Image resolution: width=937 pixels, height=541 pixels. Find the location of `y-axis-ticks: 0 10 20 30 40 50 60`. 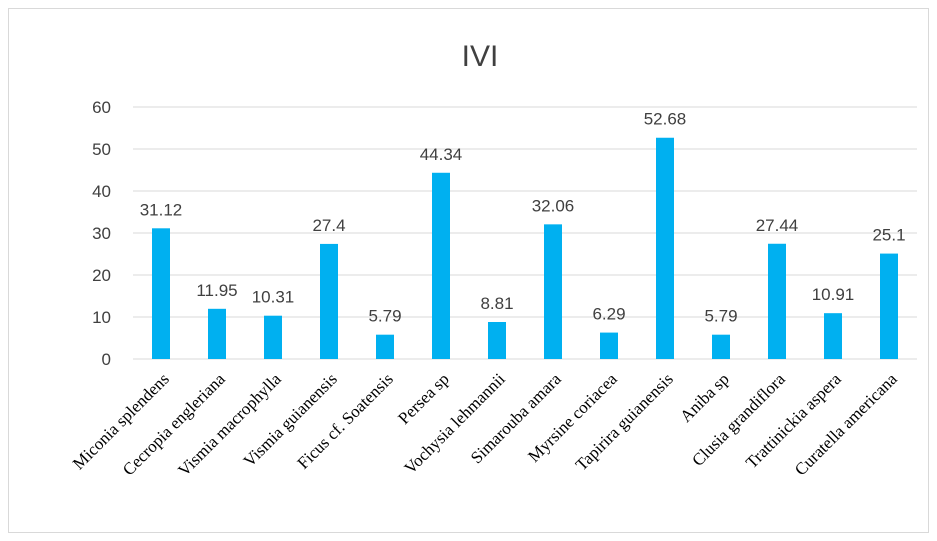

y-axis-ticks: 0 10 20 30 40 50 60 is located at coordinates (101, 233).